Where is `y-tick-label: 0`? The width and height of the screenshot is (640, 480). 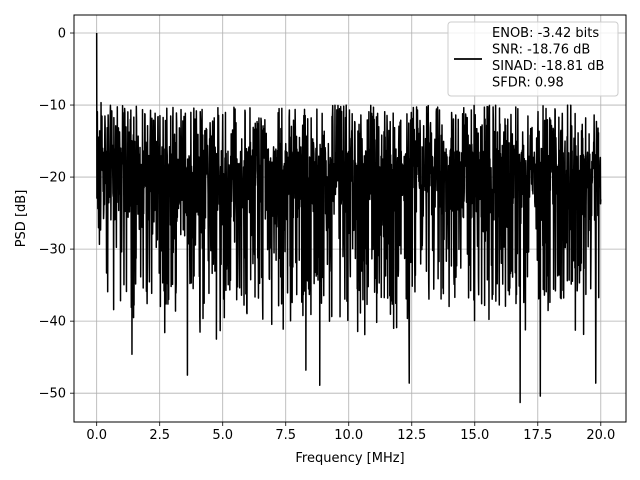 y-tick-label: 0 is located at coordinates (62, 34).